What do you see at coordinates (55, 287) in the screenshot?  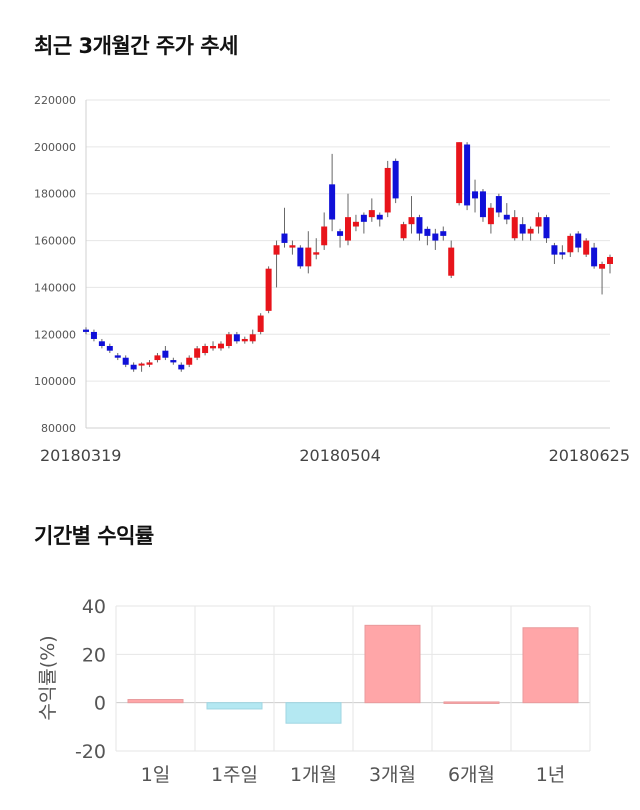 I see `price-y-tick-label: 140000` at bounding box center [55, 287].